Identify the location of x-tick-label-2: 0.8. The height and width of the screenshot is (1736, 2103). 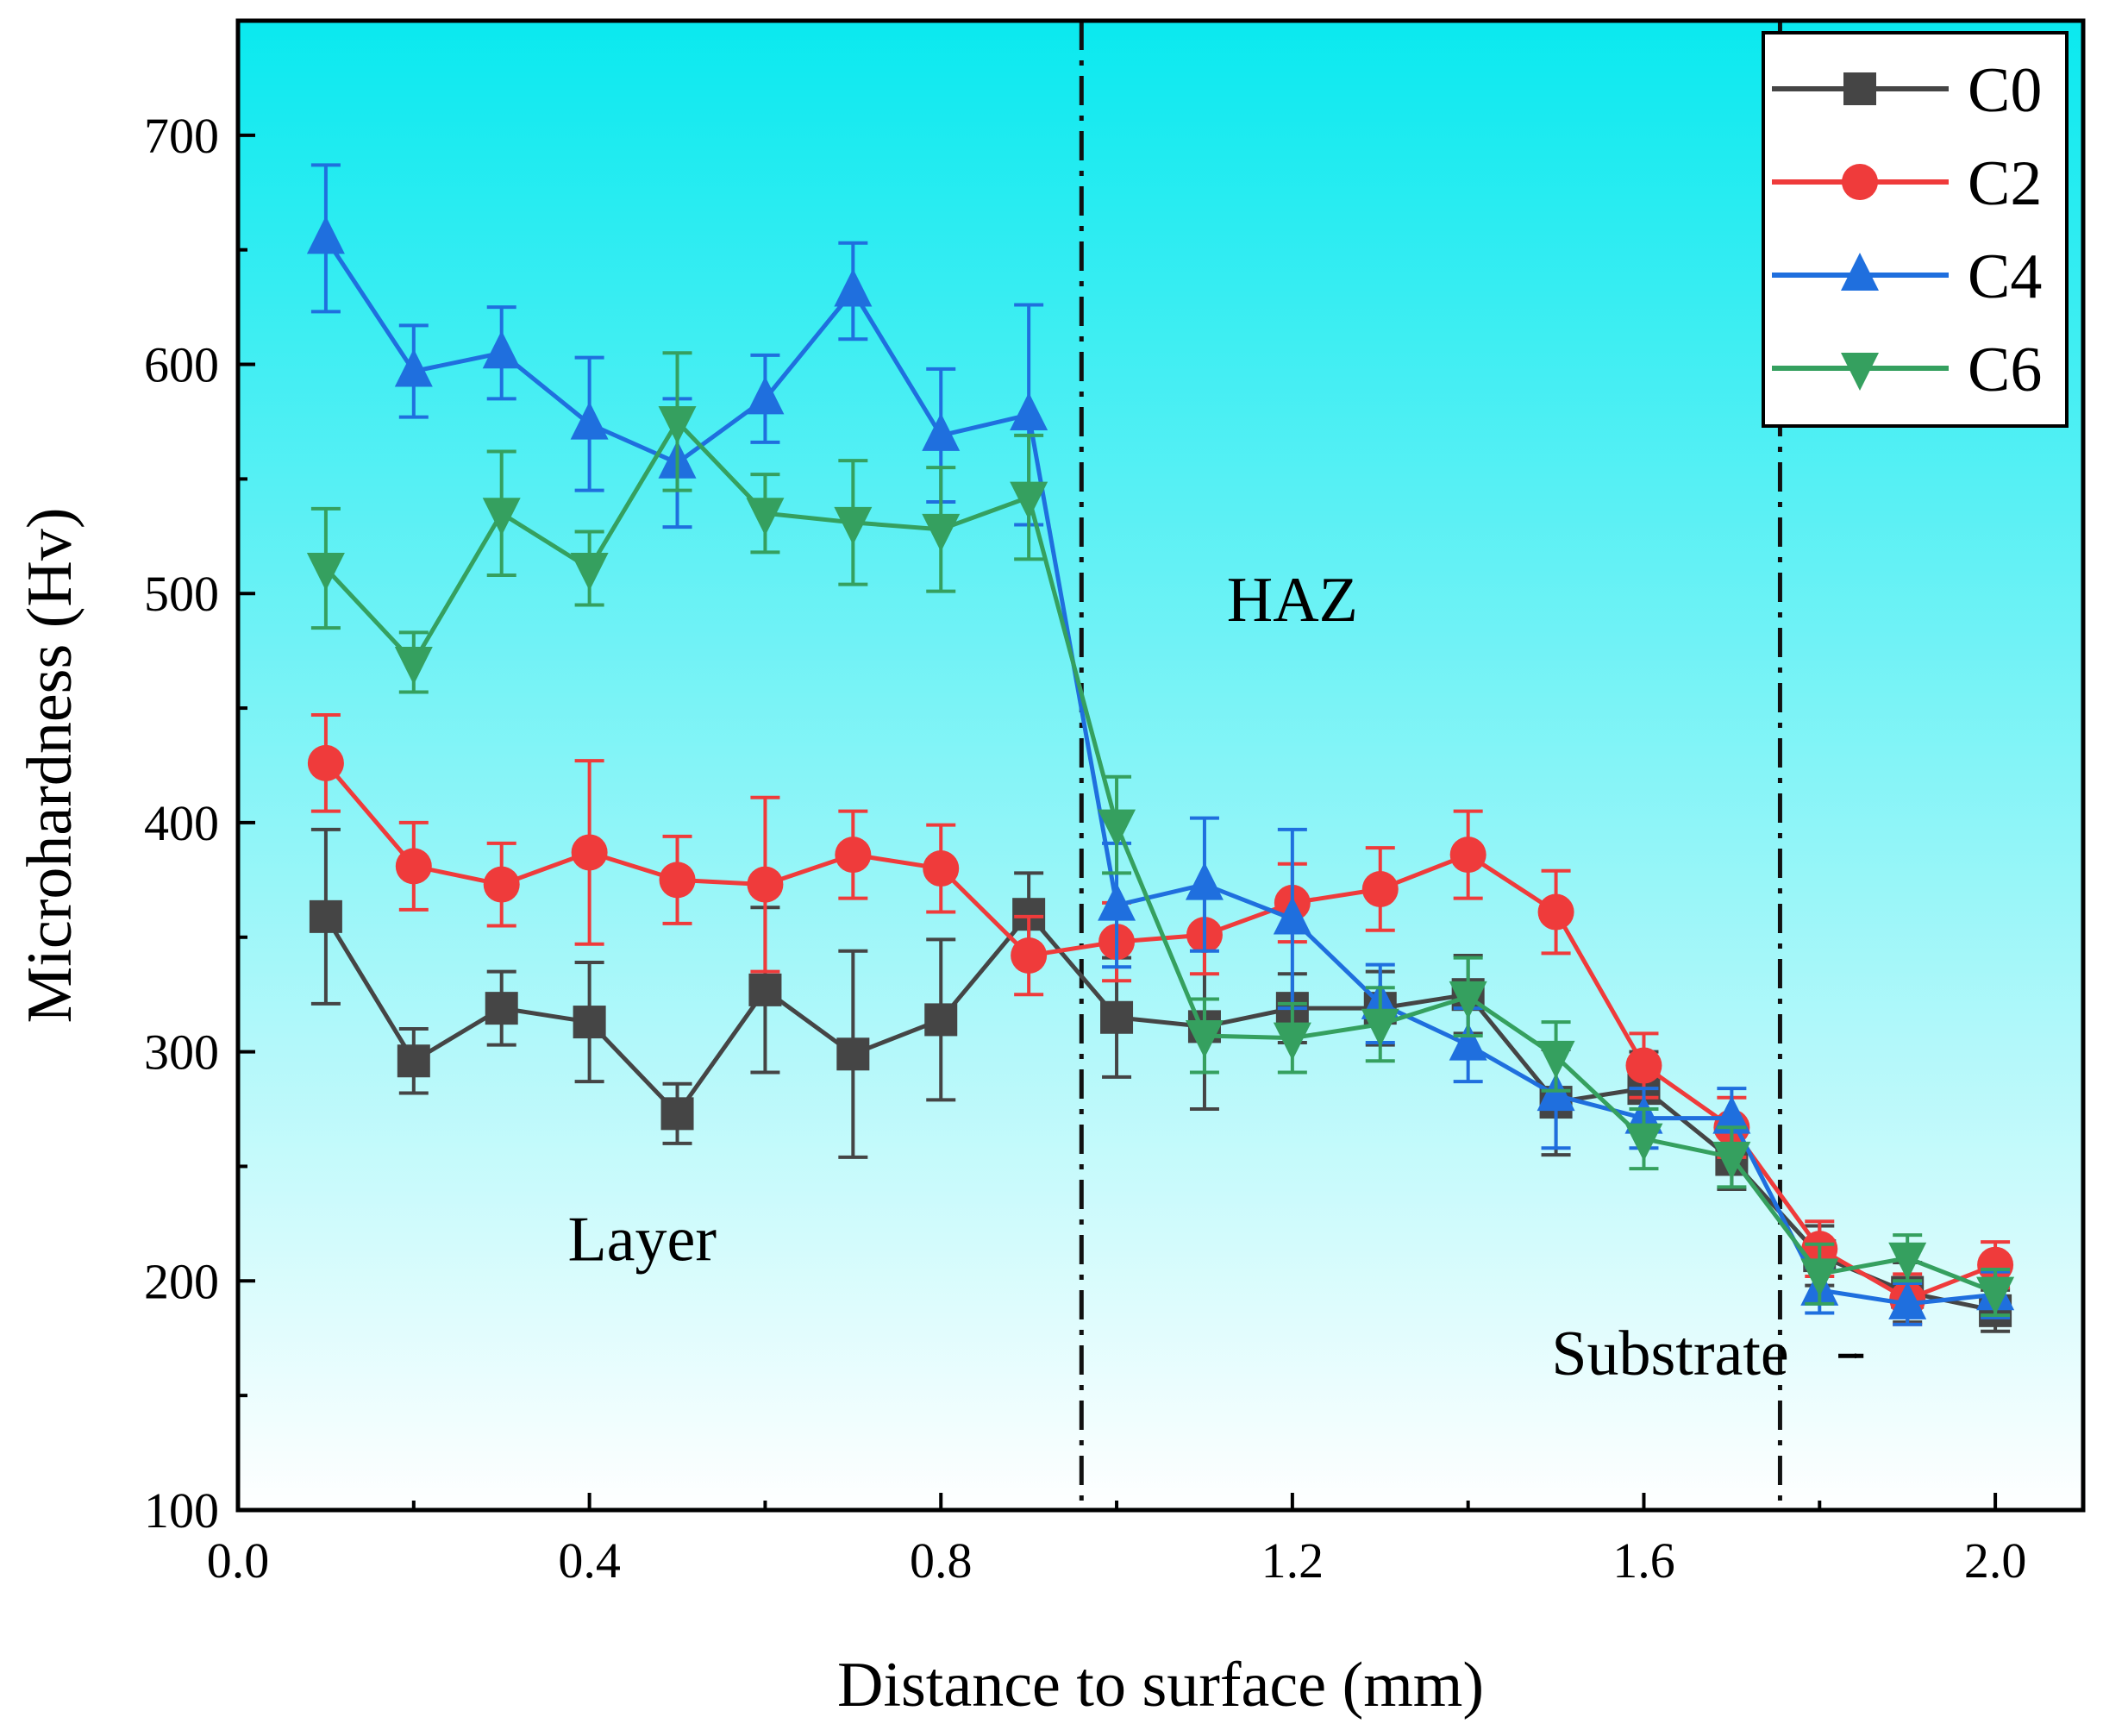
(942, 1560).